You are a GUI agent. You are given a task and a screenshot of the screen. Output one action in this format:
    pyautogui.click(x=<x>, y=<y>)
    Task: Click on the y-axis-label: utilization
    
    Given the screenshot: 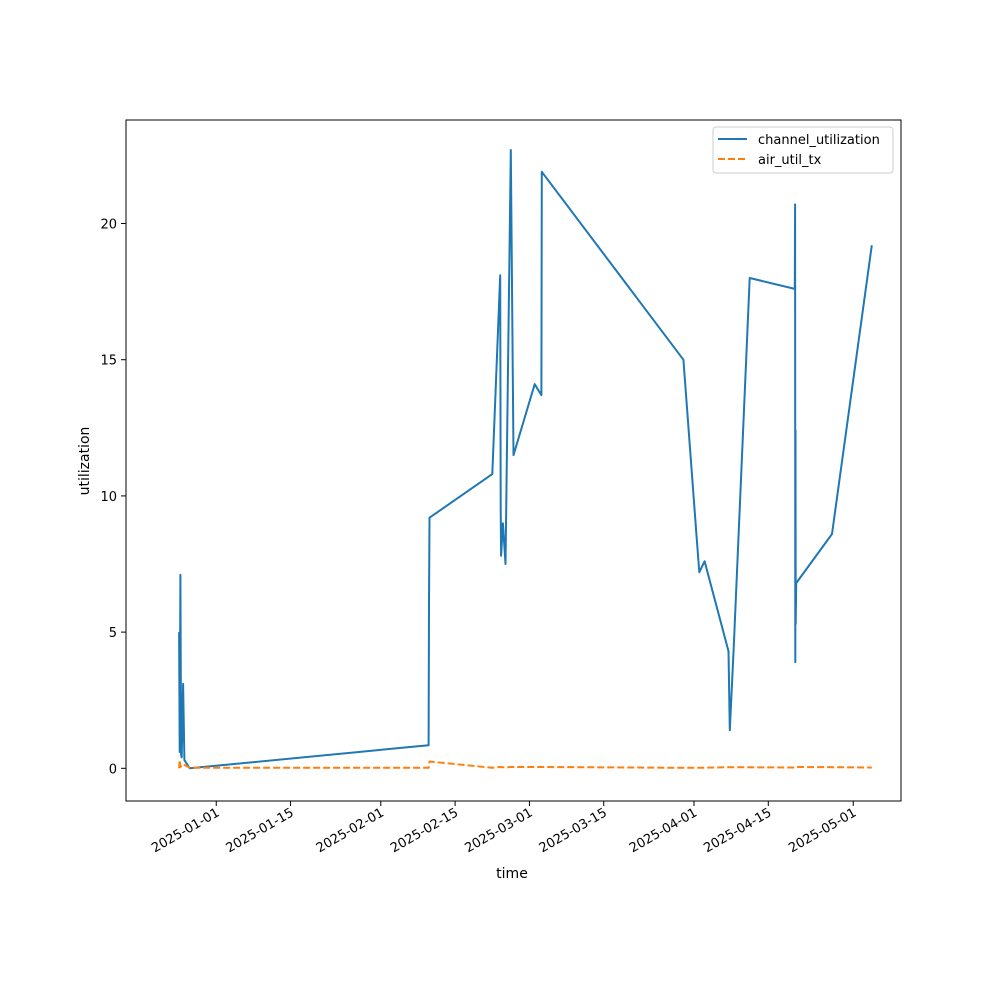 What is the action you would take?
    pyautogui.click(x=85, y=461)
    